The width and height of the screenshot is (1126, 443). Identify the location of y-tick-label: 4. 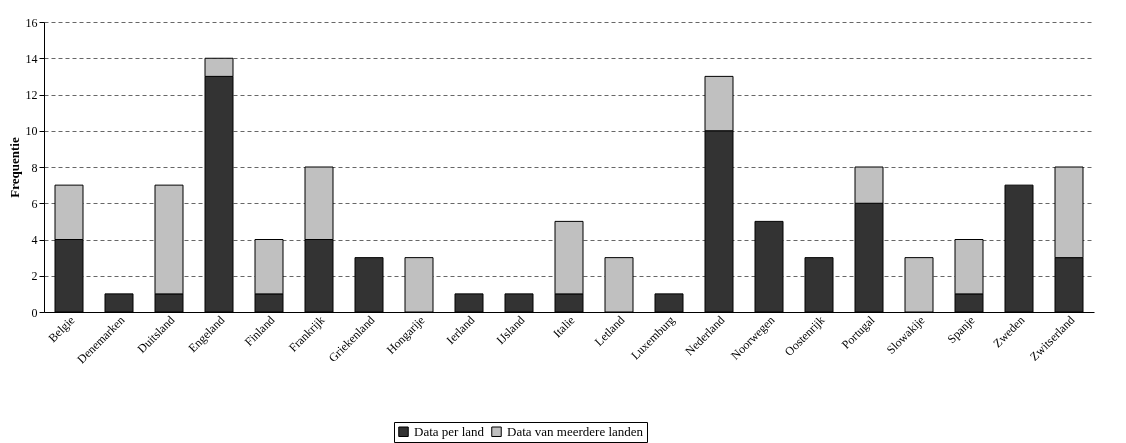
(34, 240).